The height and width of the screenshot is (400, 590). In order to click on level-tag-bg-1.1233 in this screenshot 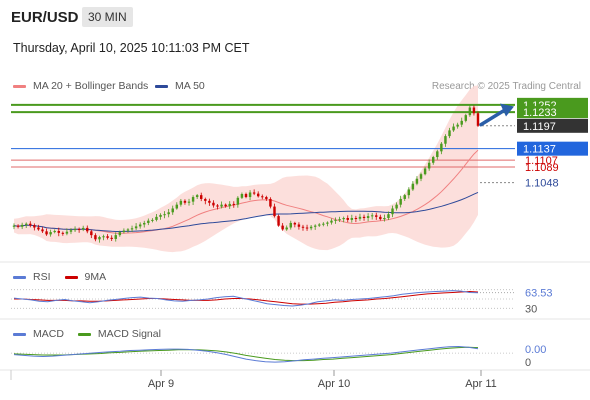, I will do `click(552, 112)`.